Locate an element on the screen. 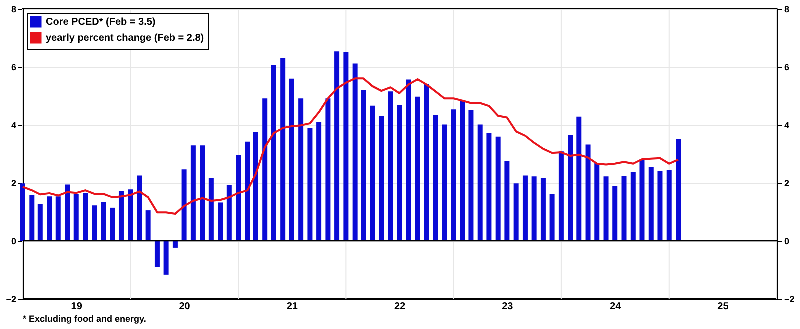 The image size is (800, 329). x-tick-label: 25 is located at coordinates (724, 307).